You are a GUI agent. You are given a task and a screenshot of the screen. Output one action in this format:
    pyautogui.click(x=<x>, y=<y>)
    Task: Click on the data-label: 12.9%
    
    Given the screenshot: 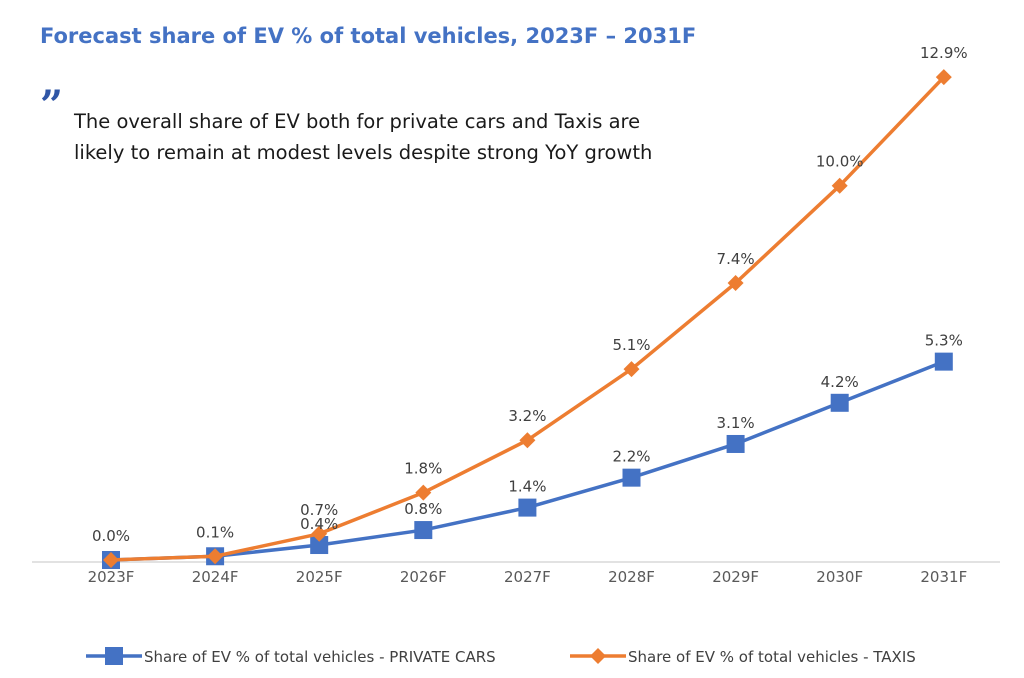 What is the action you would take?
    pyautogui.click(x=944, y=53)
    